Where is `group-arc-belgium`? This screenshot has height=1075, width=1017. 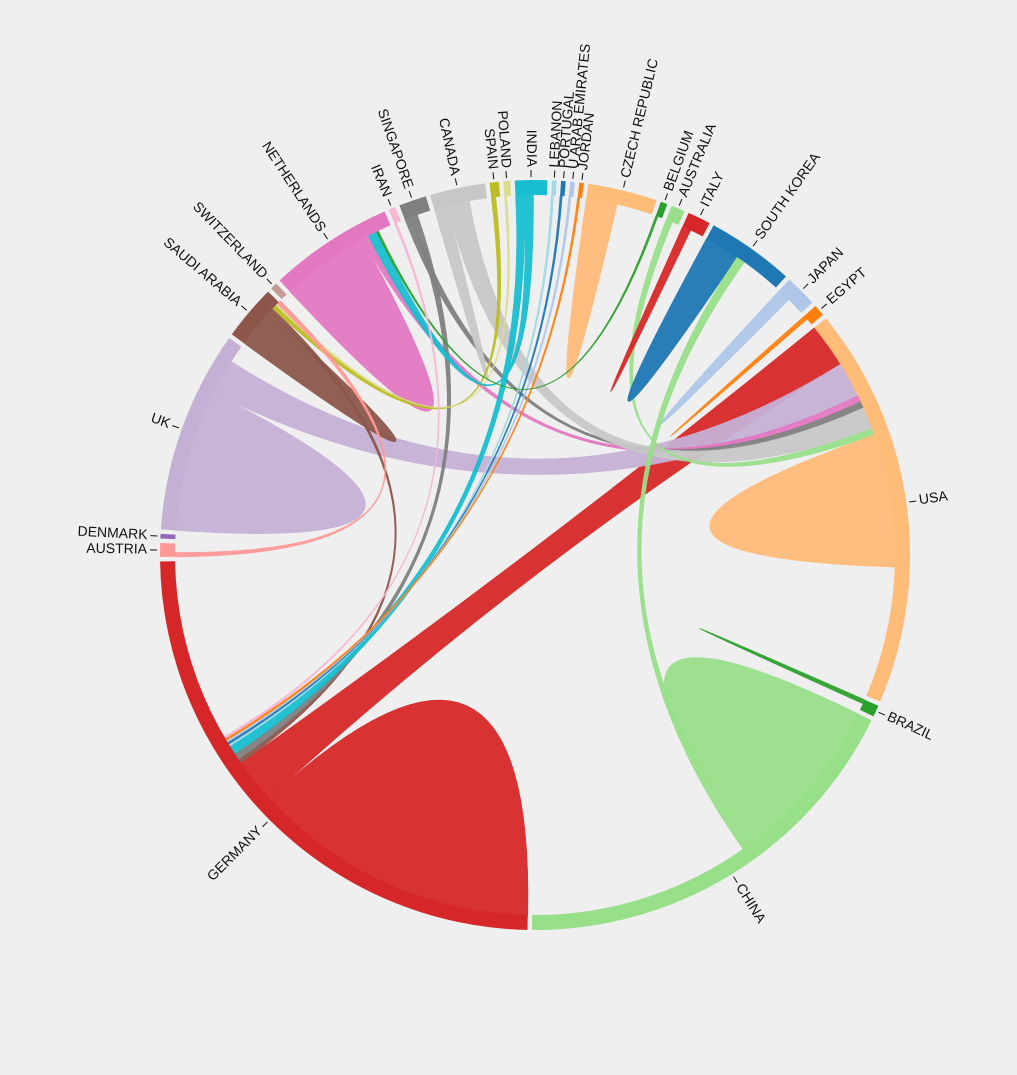
group-arc-belgium is located at coordinates (661, 210).